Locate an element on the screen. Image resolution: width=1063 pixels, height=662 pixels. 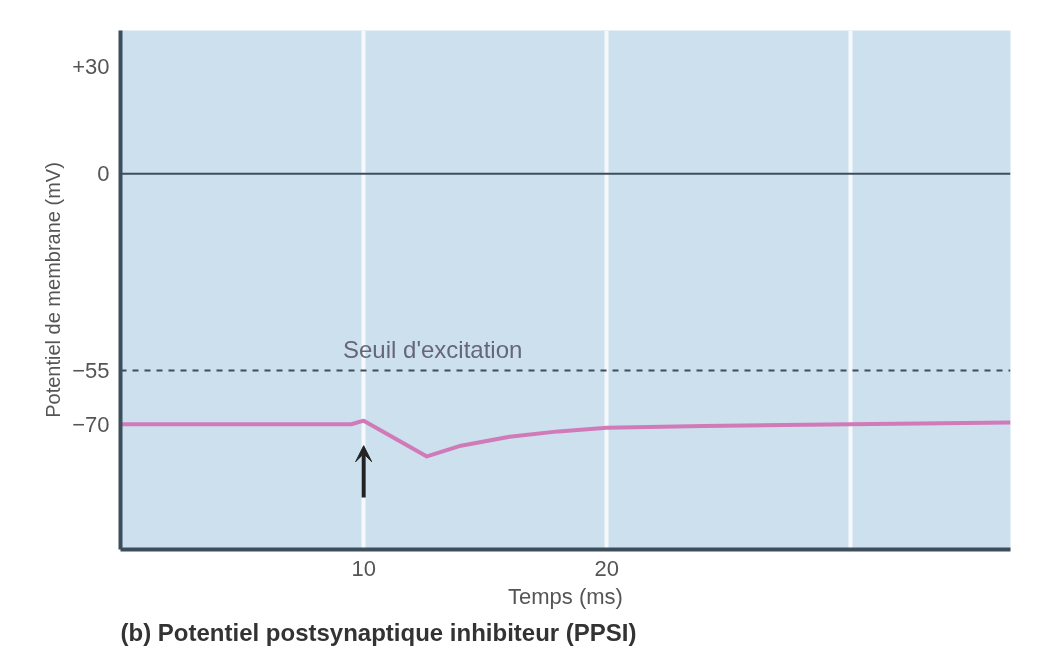
y-tick-label: 0 is located at coordinates (103, 174).